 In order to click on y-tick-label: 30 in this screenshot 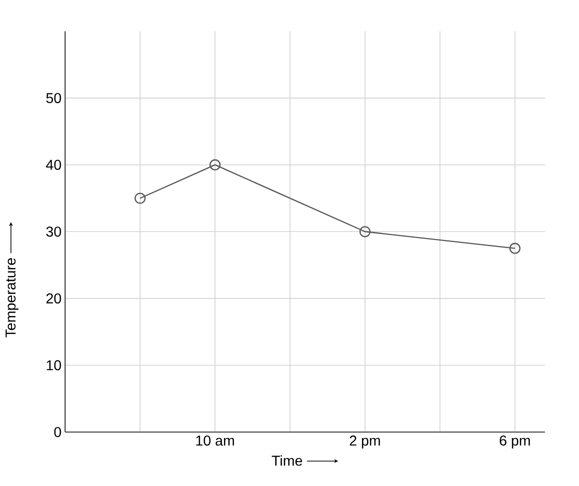, I will do `click(54, 231)`.